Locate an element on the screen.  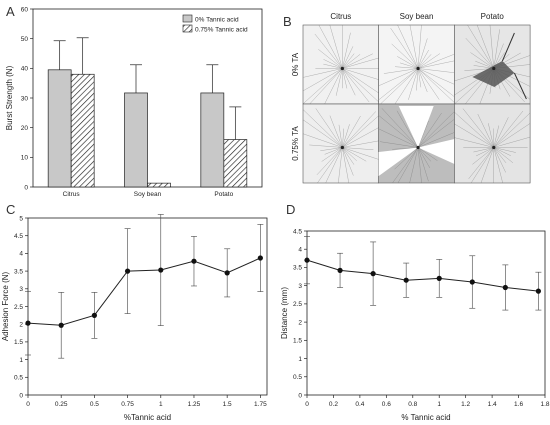
y-tick-label: 30 is located at coordinates (25, 98).